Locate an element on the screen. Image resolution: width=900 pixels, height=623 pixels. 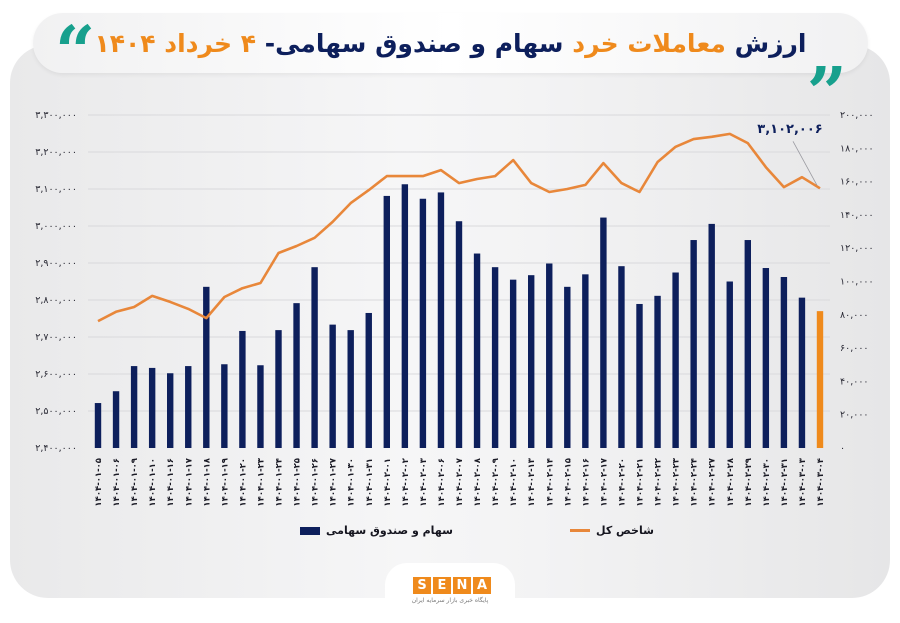
x-axis-tick: ۱۴۰۴-۰۲-۱۵ is located at coordinates (568, 482).